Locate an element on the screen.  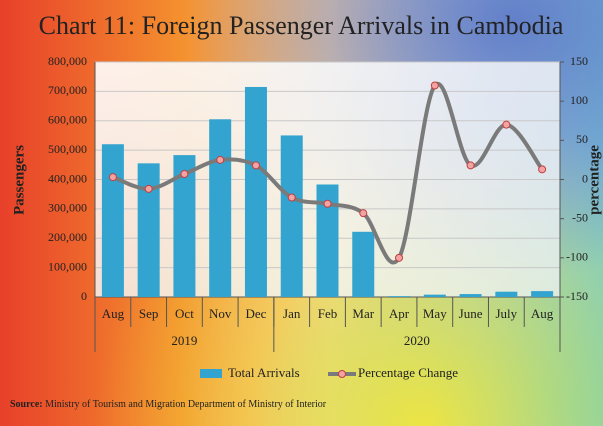
y-tick-label: 100,000 is located at coordinates (67, 266).